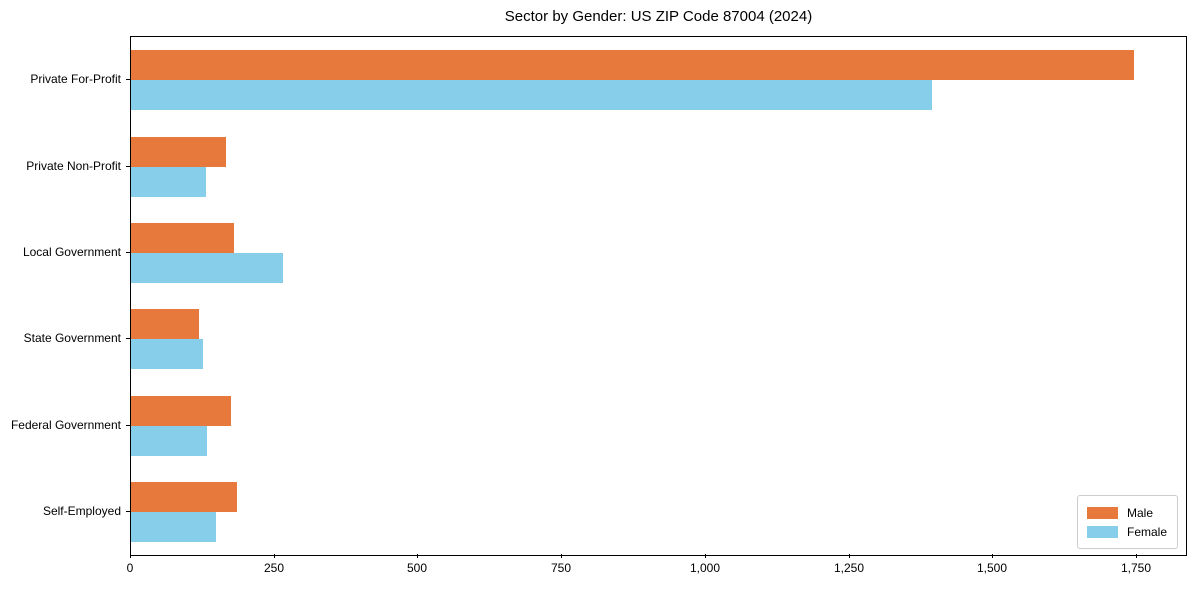 The width and height of the screenshot is (1200, 600). I want to click on bar-female-state-government, so click(167, 354).